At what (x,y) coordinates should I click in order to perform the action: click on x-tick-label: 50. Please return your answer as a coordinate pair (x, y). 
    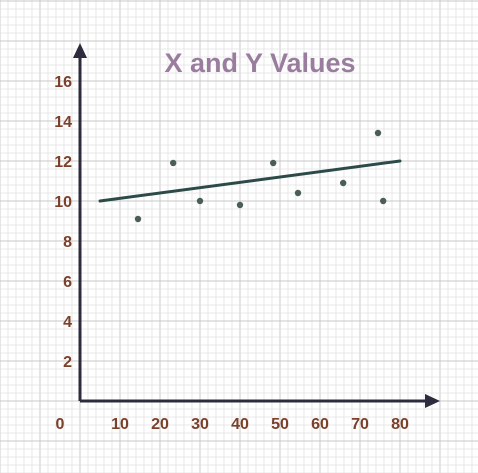
    Looking at the image, I should click on (280, 424).